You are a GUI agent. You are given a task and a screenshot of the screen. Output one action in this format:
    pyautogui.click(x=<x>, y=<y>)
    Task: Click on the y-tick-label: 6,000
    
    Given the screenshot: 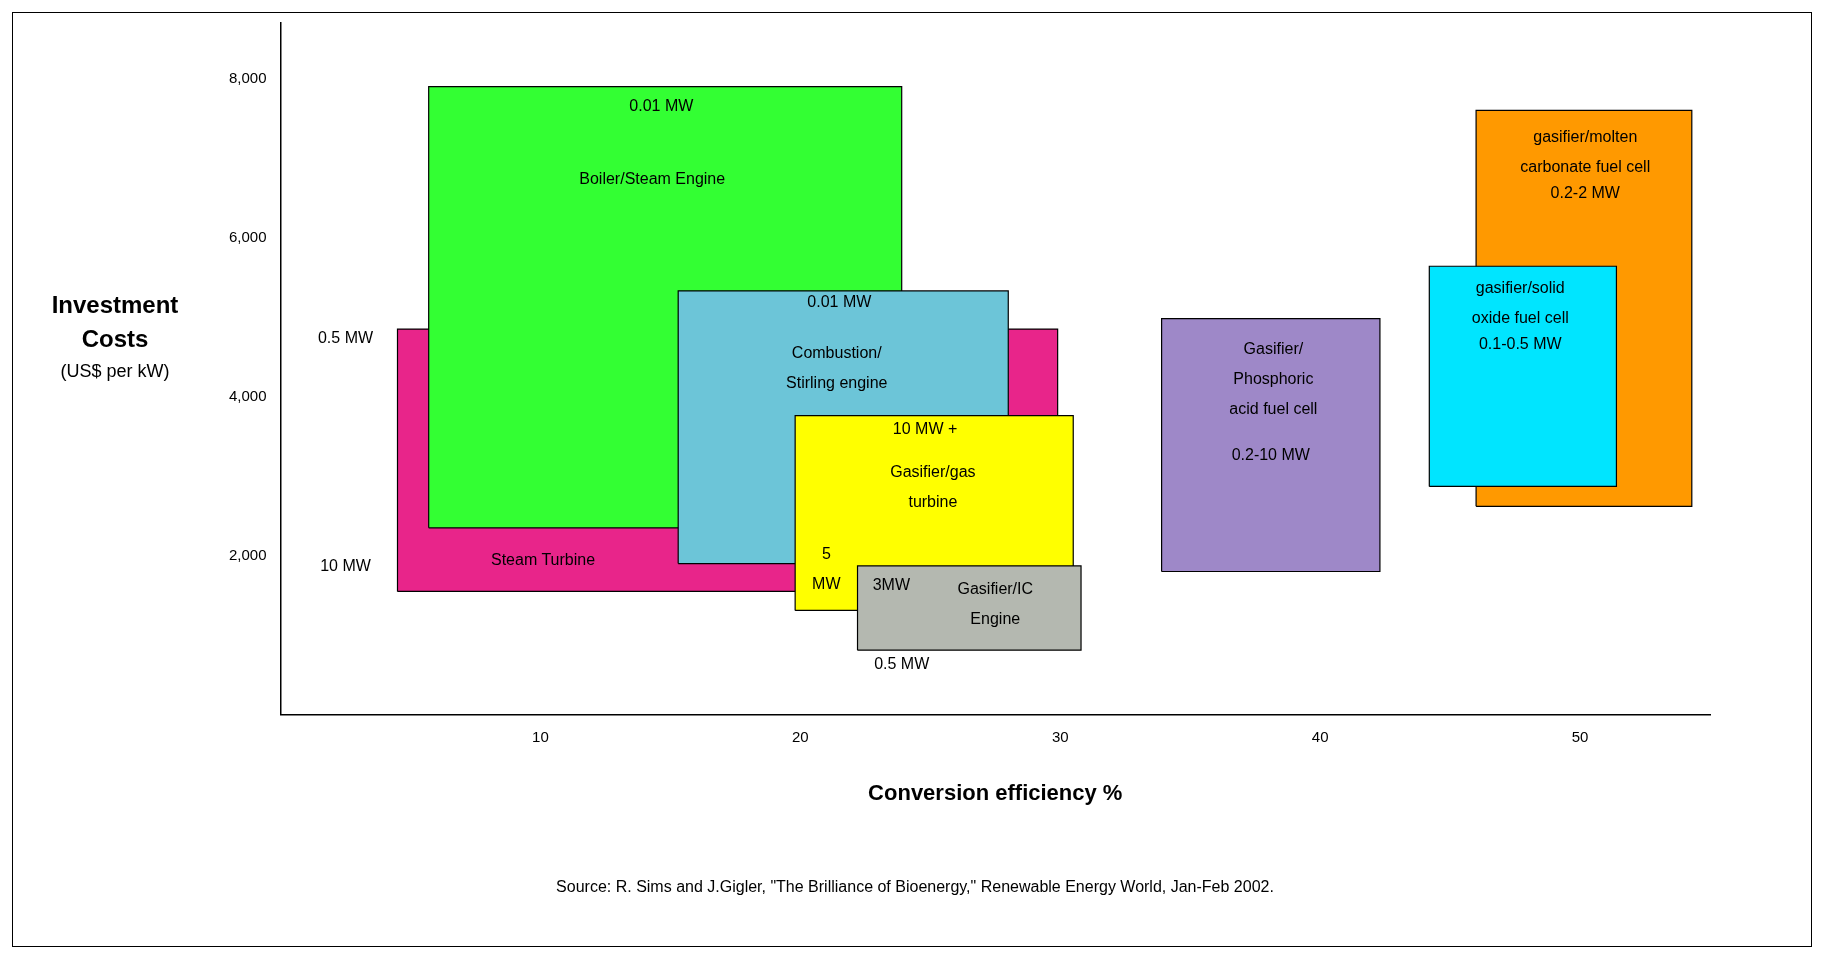 What is the action you would take?
    pyautogui.click(x=247, y=236)
    